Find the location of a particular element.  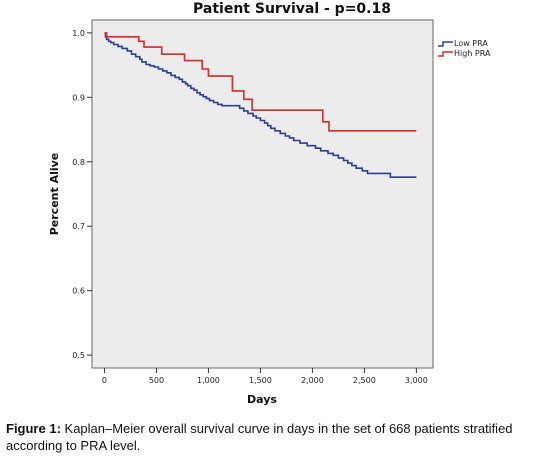

x-tick-label: 2,000 is located at coordinates (312, 380).